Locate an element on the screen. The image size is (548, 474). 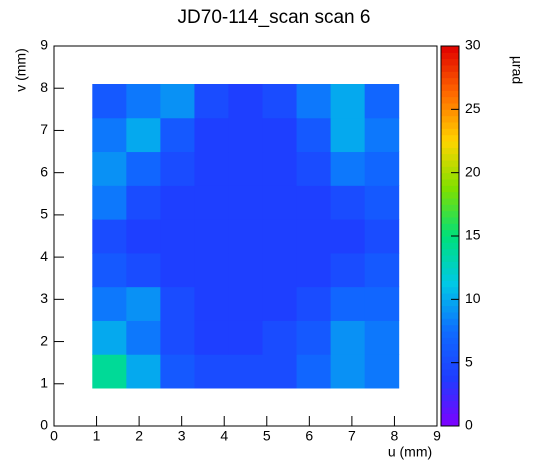
x-tick-label: 7 is located at coordinates (352, 436).